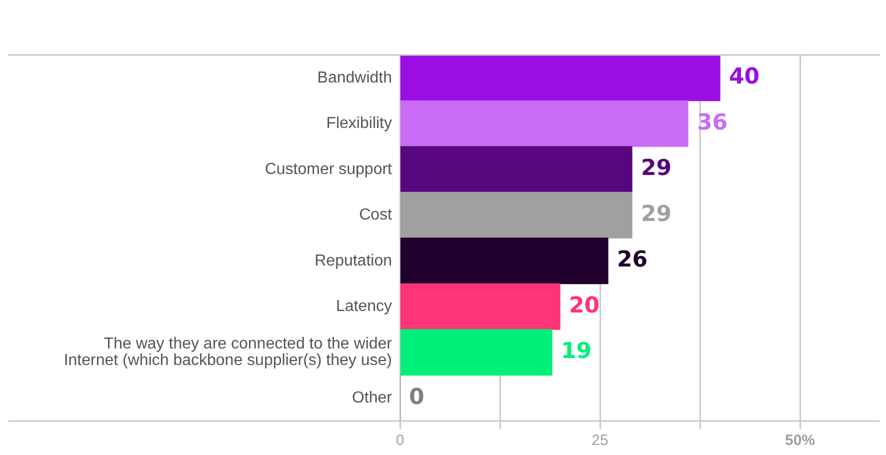 The width and height of the screenshot is (886, 455). What do you see at coordinates (416, 397) in the screenshot?
I see `data-label: 0` at bounding box center [416, 397].